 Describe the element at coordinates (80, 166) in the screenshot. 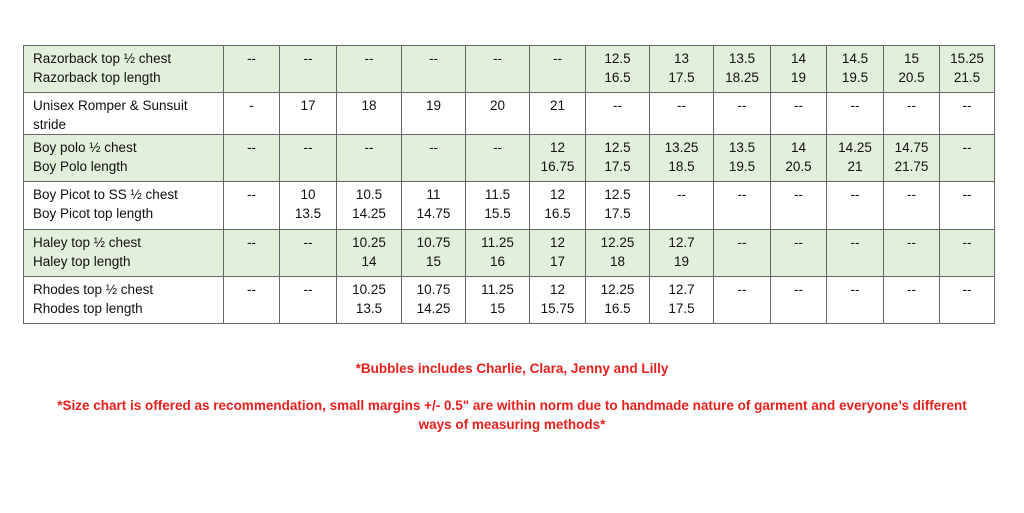

I see `row-label-line: Boy Polo length` at that location.